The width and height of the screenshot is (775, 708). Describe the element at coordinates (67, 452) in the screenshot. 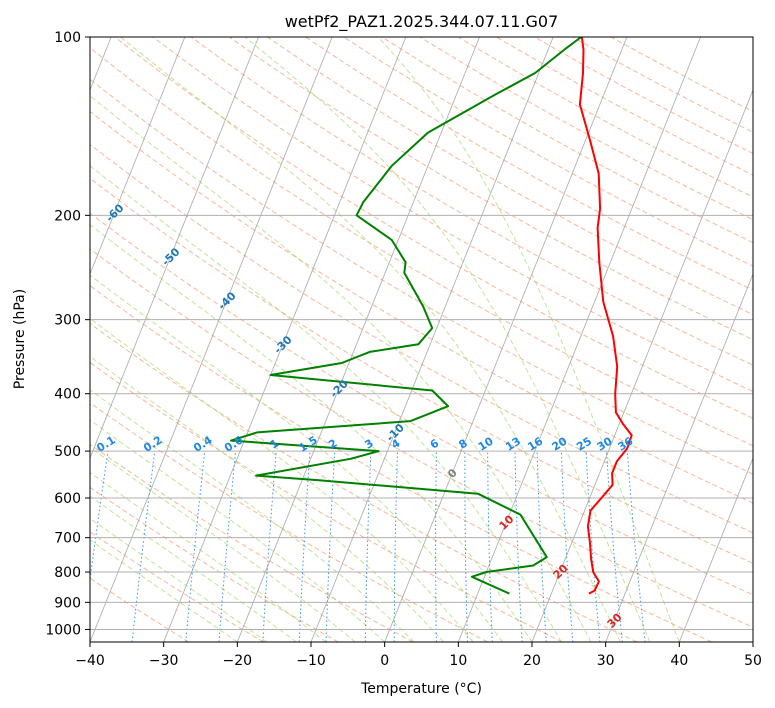

I see `y-tick-label: 500` at that location.